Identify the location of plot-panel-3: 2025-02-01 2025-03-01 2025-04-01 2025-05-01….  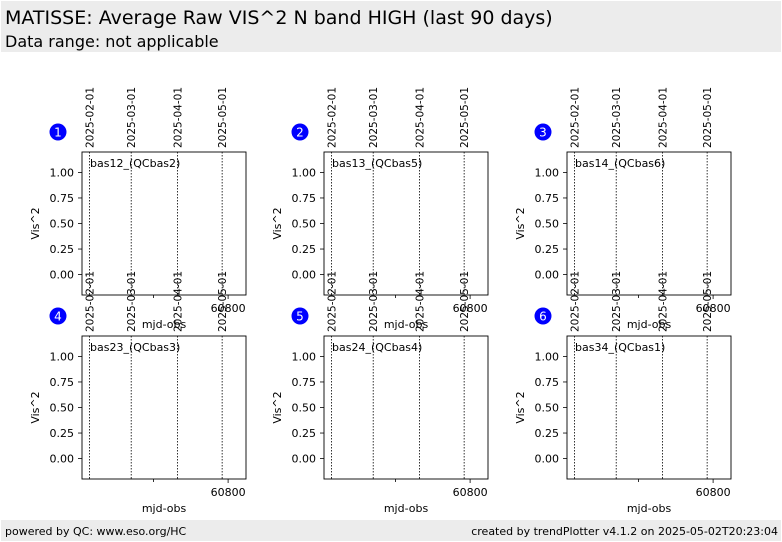
(623, 209).